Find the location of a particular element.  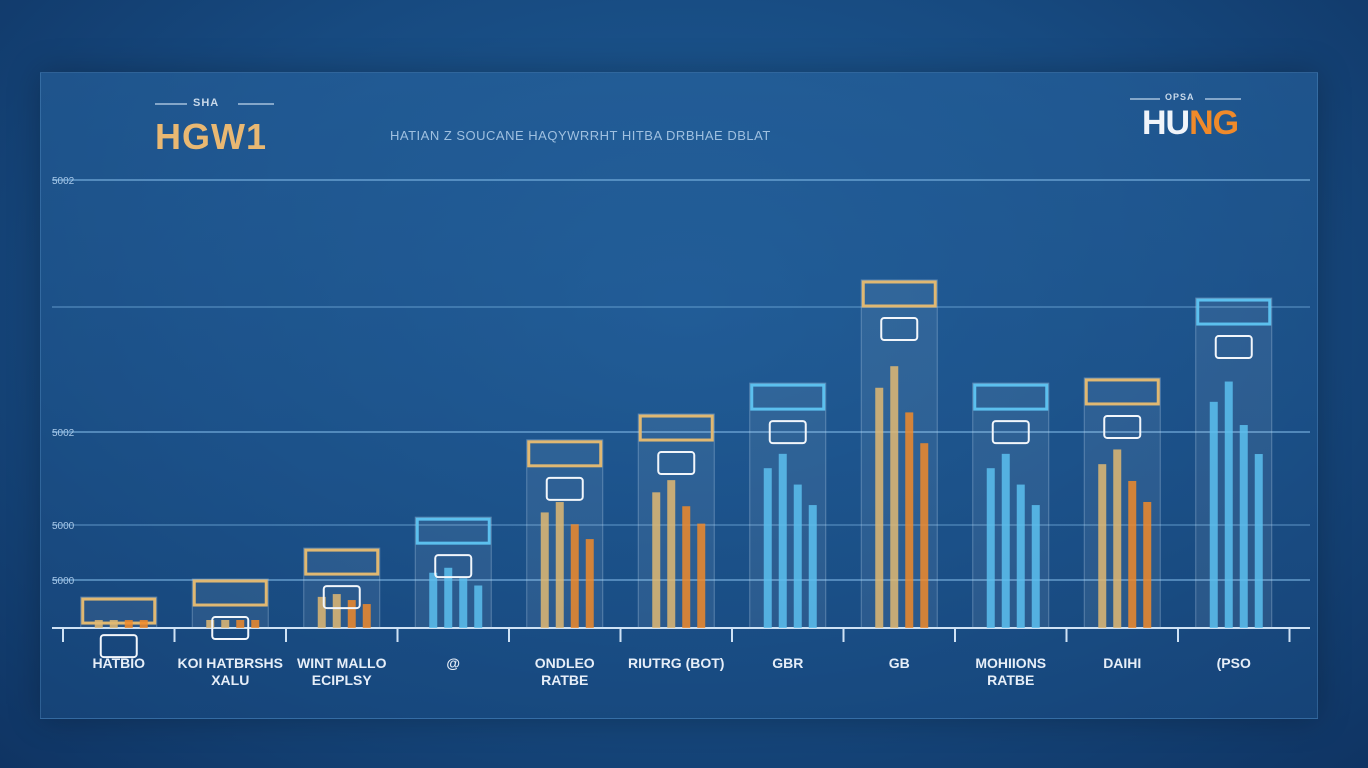

chart-title: HGW1 is located at coordinates (211, 136).